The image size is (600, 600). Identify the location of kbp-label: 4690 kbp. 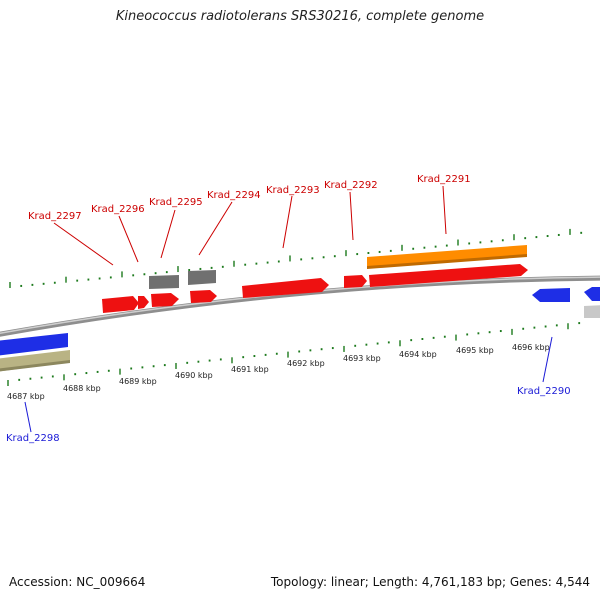
(194, 375).